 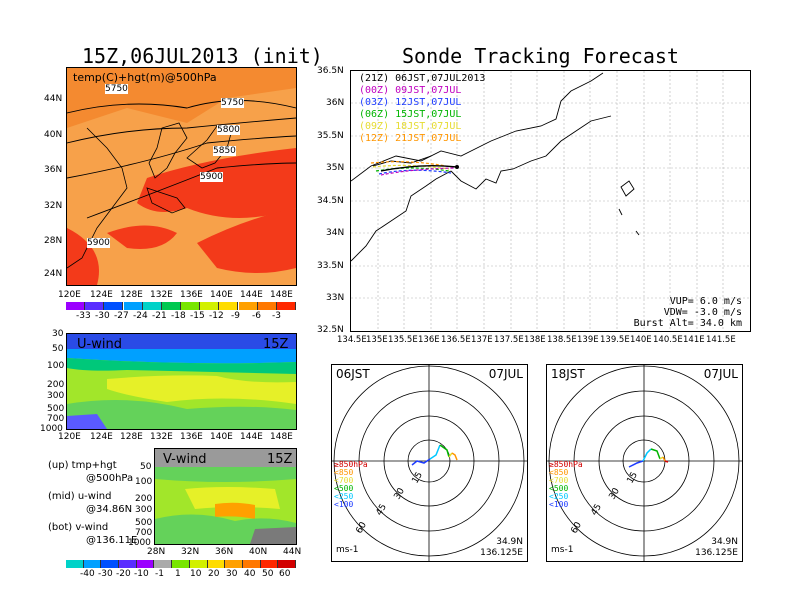 What do you see at coordinates (352, 340) in the screenshot?
I see `lon-label: 134.5E` at bounding box center [352, 340].